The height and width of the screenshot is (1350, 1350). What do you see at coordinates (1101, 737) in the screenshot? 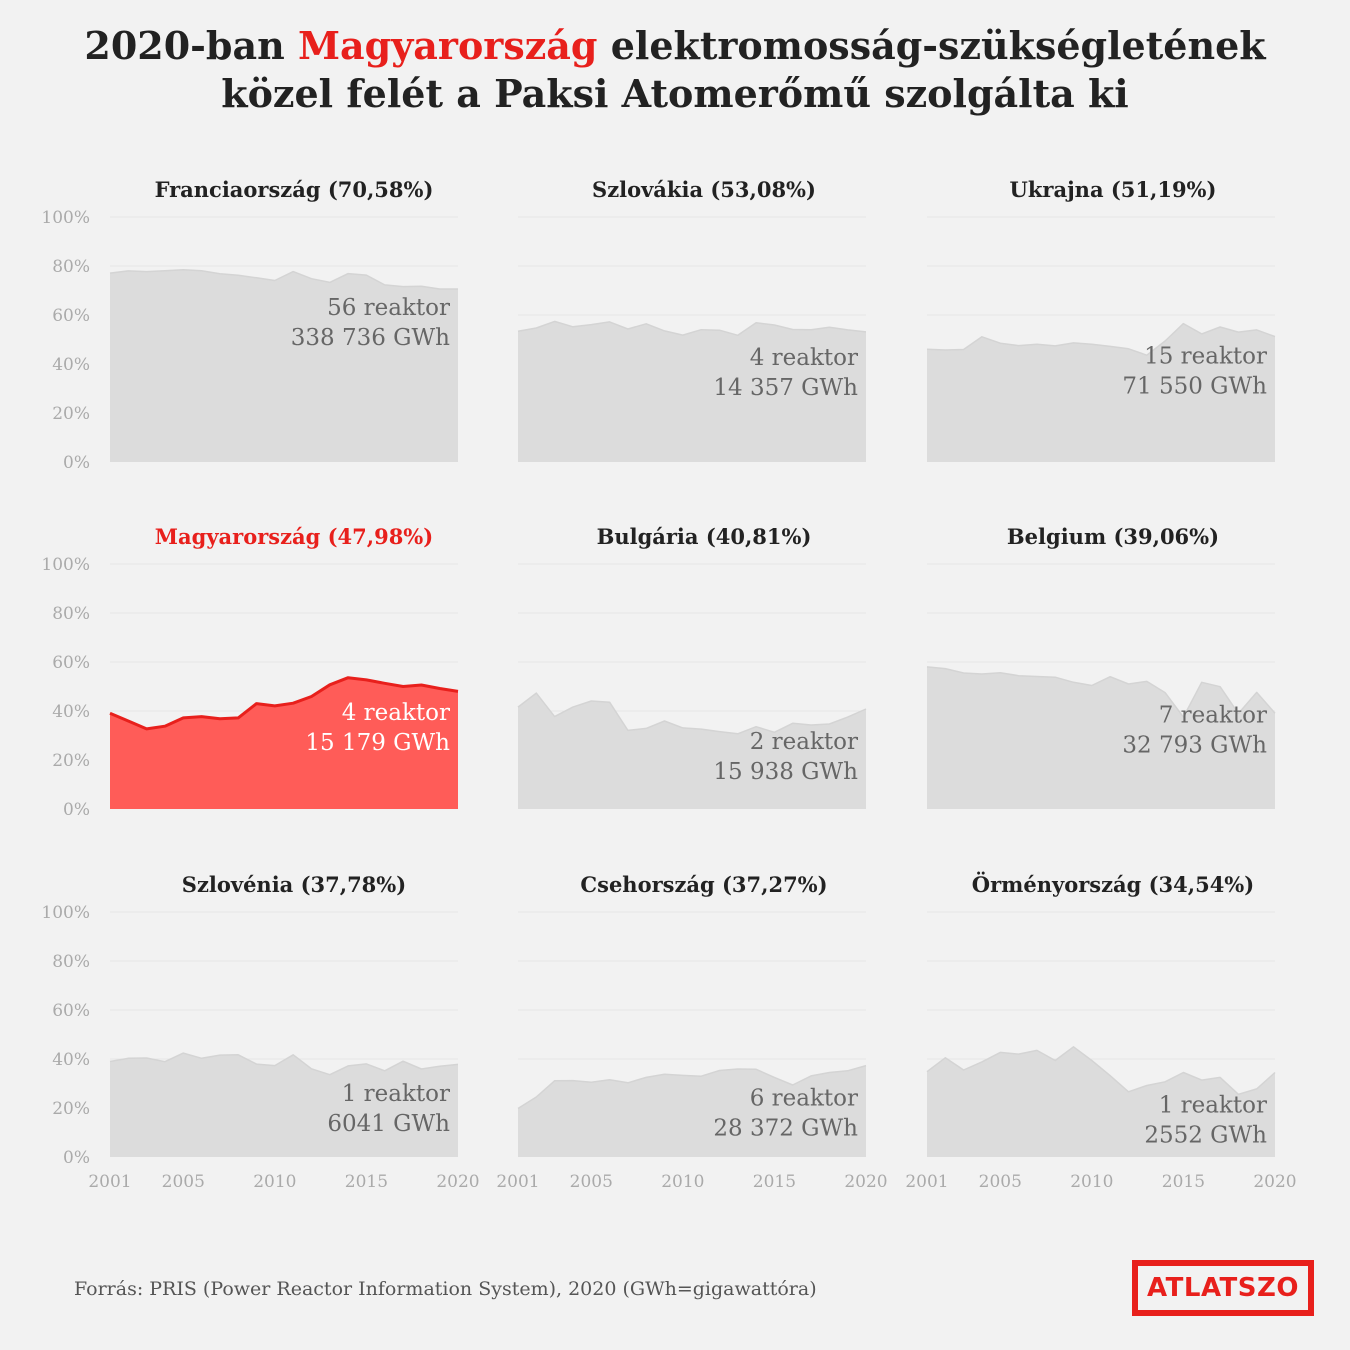
I see `area-series-Belgium` at bounding box center [1101, 737].